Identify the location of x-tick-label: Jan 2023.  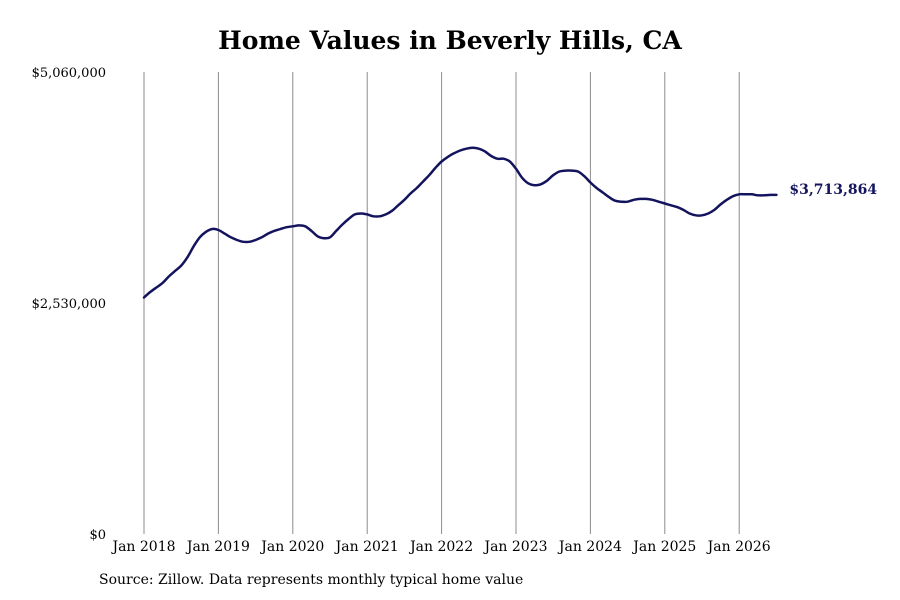
(514, 547).